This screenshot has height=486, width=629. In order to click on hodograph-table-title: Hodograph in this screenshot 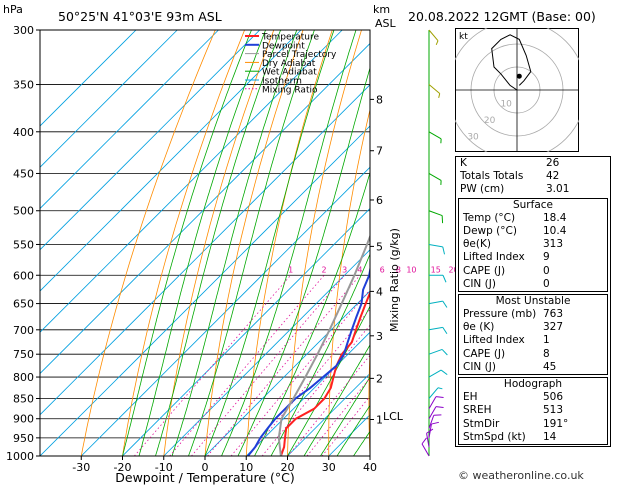, I will do `click(533, 384)`.